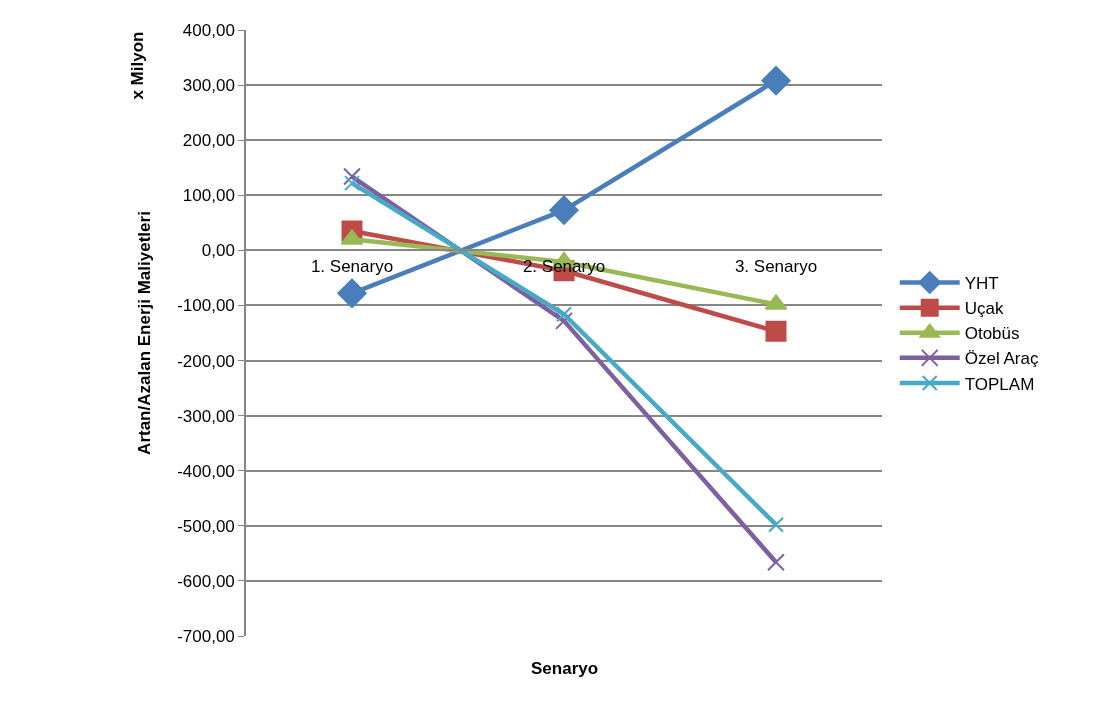 This screenshot has height=703, width=1109. Describe the element at coordinates (206, 471) in the screenshot. I see `y-tick-label: -400,00` at that location.